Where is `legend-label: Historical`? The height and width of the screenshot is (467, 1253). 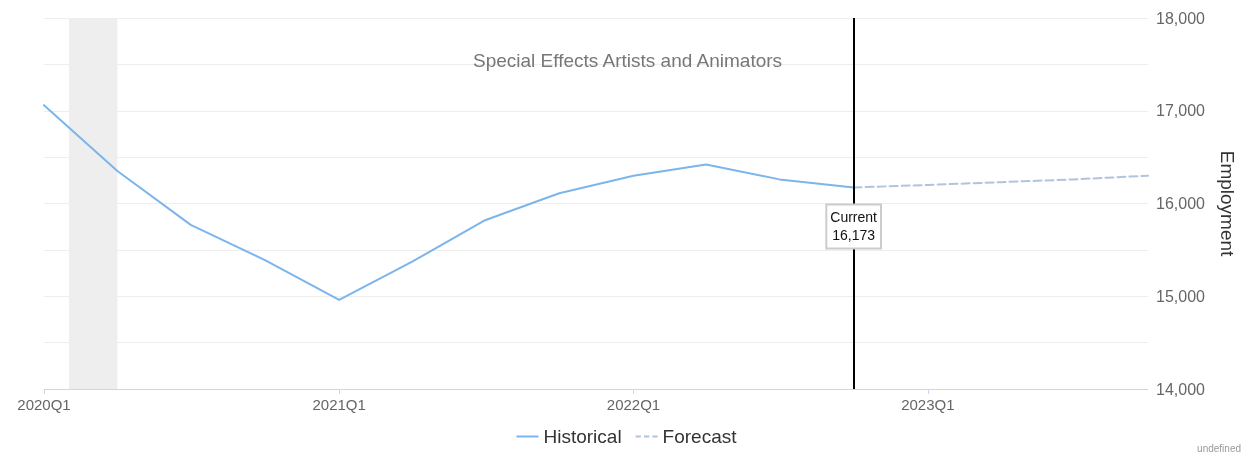 legend-label: Historical is located at coordinates (582, 436).